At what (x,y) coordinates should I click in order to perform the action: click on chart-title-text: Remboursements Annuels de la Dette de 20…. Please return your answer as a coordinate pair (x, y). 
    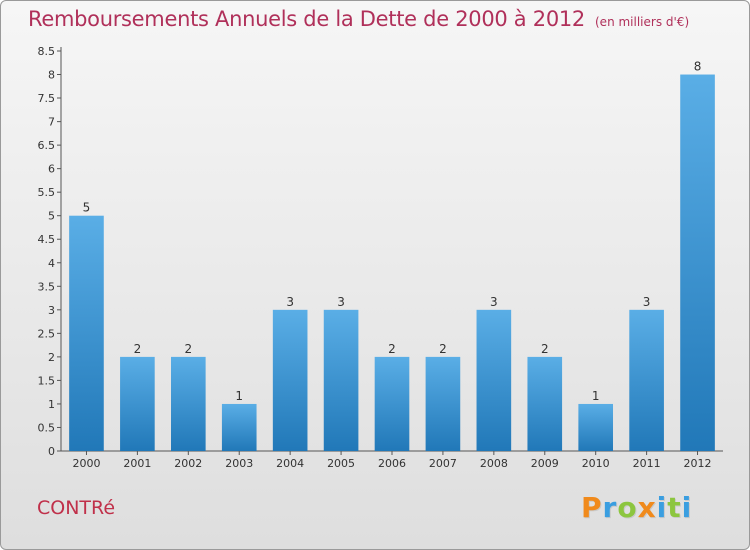
    Looking at the image, I should click on (306, 19).